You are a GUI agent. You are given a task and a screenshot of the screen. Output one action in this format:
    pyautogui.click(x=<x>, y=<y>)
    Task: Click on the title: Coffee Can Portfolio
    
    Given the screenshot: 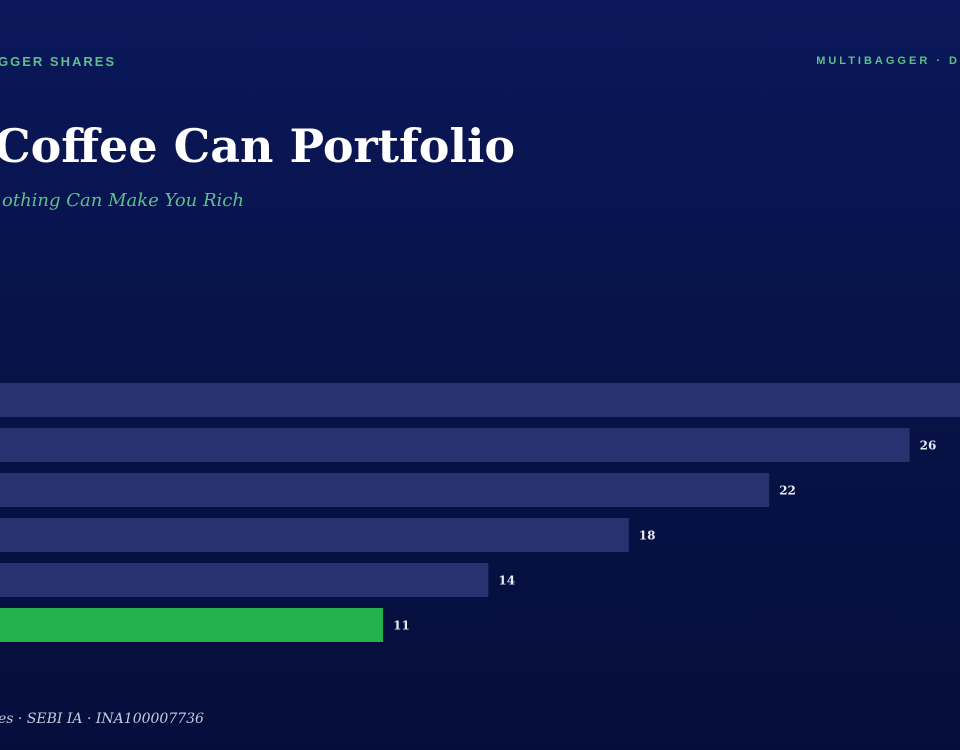 What is the action you would take?
    pyautogui.click(x=257, y=146)
    